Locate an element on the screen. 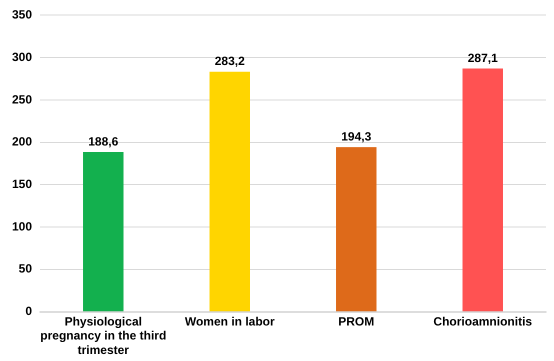  x-tick-label: Women in labor is located at coordinates (229, 321).